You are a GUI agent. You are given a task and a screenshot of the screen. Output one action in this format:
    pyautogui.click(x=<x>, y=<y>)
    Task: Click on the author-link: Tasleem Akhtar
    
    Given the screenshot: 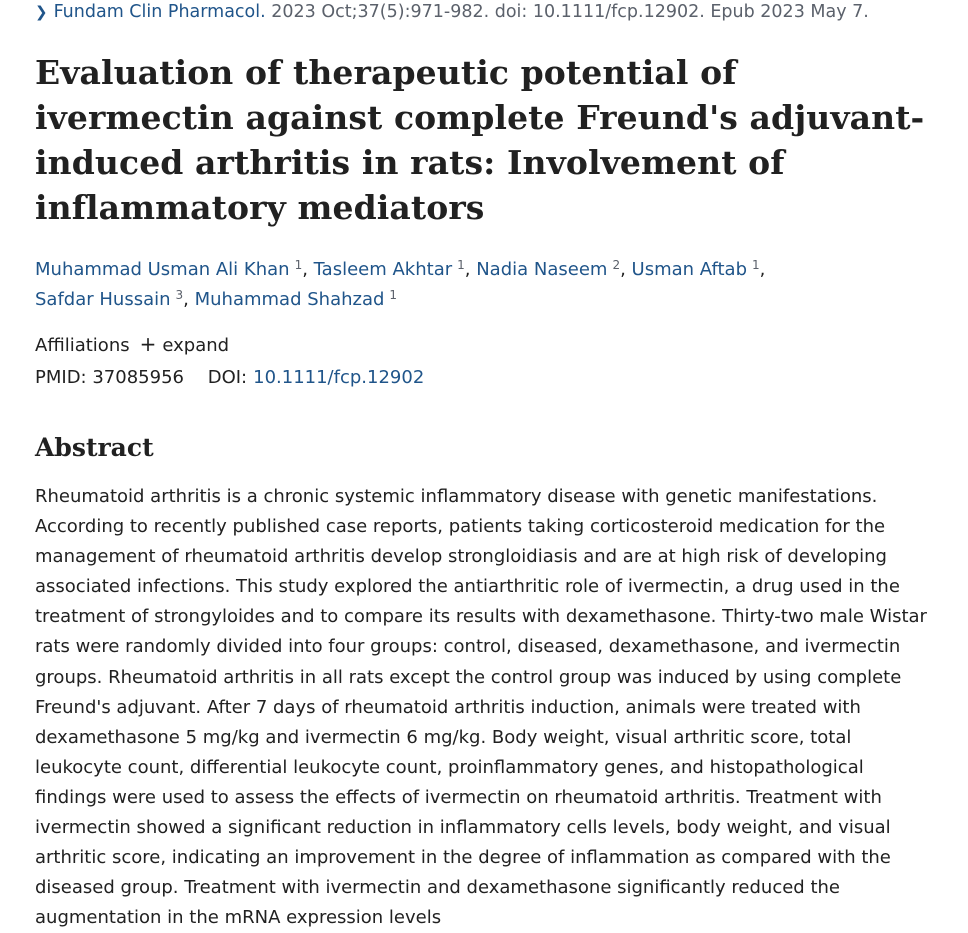 What is the action you would take?
    pyautogui.click(x=383, y=269)
    